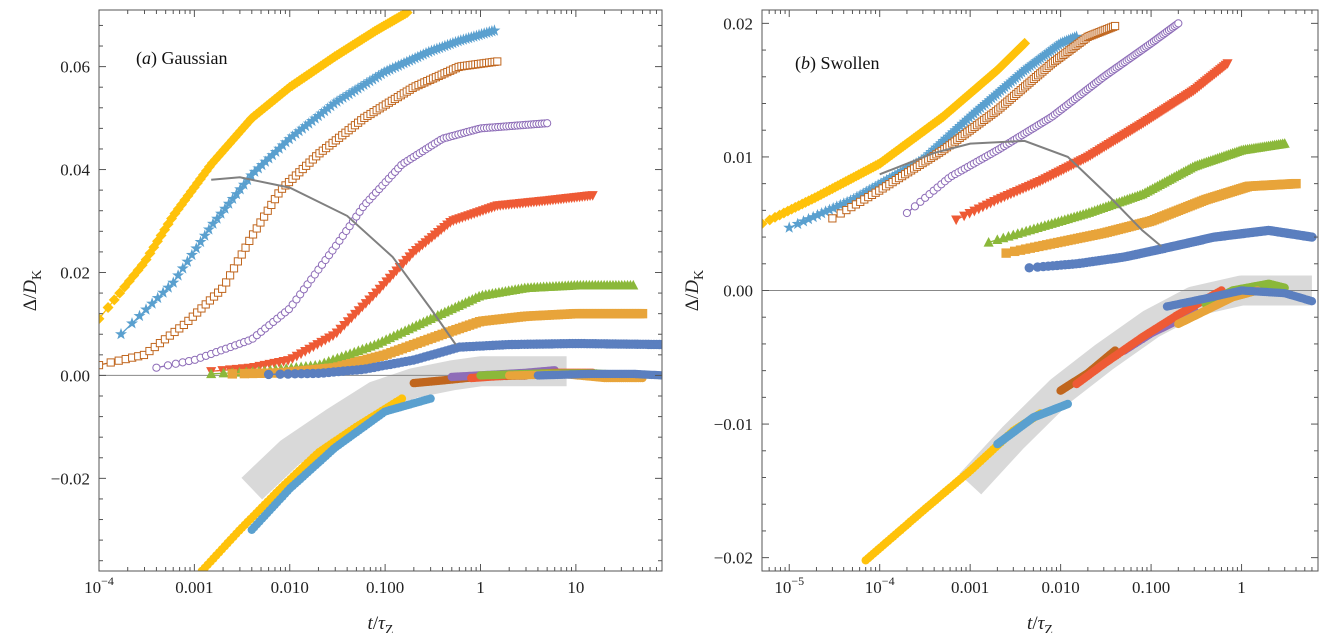  Describe the element at coordinates (733, 558) in the screenshot. I see `y-tick-label: −0.02` at that location.